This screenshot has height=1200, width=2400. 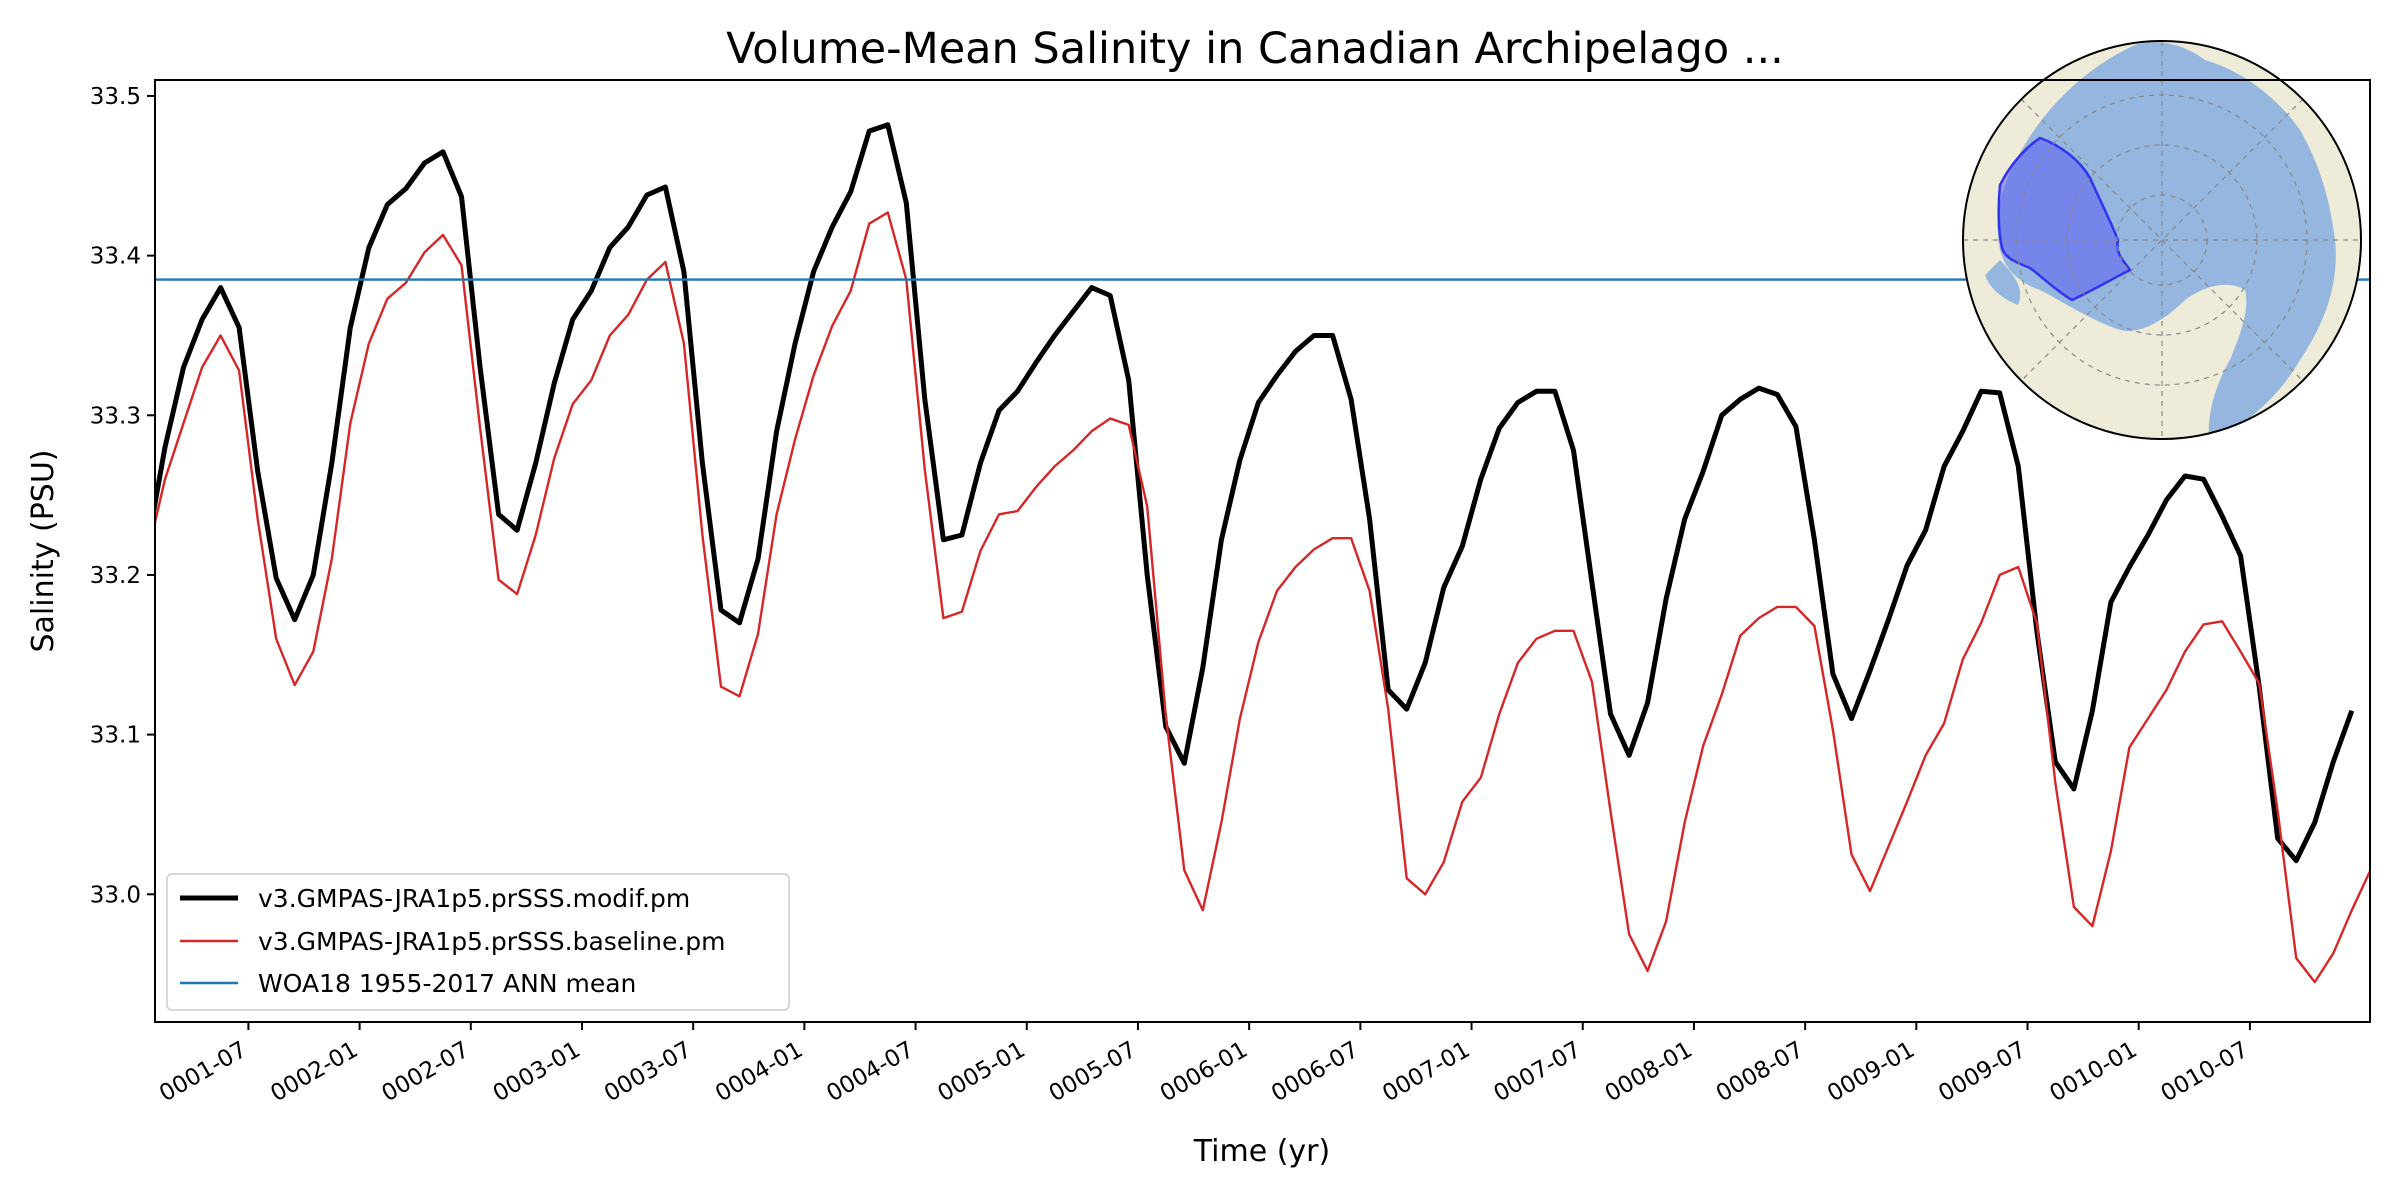 I want to click on y-tick-label: 33.1, so click(x=115, y=736).